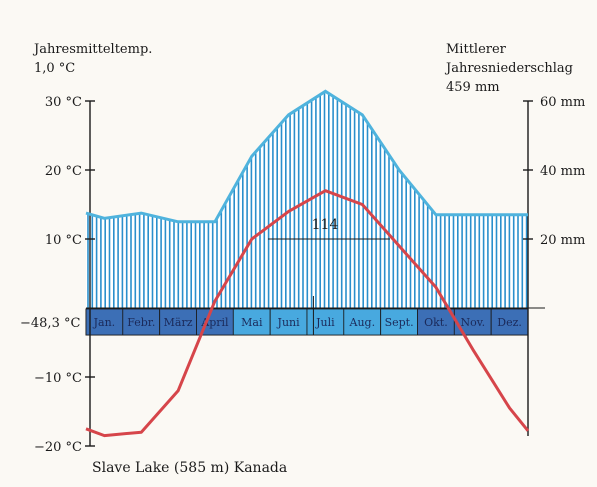 This screenshot has height=487, width=597. I want to click on month-label: Nov., so click(472, 322).